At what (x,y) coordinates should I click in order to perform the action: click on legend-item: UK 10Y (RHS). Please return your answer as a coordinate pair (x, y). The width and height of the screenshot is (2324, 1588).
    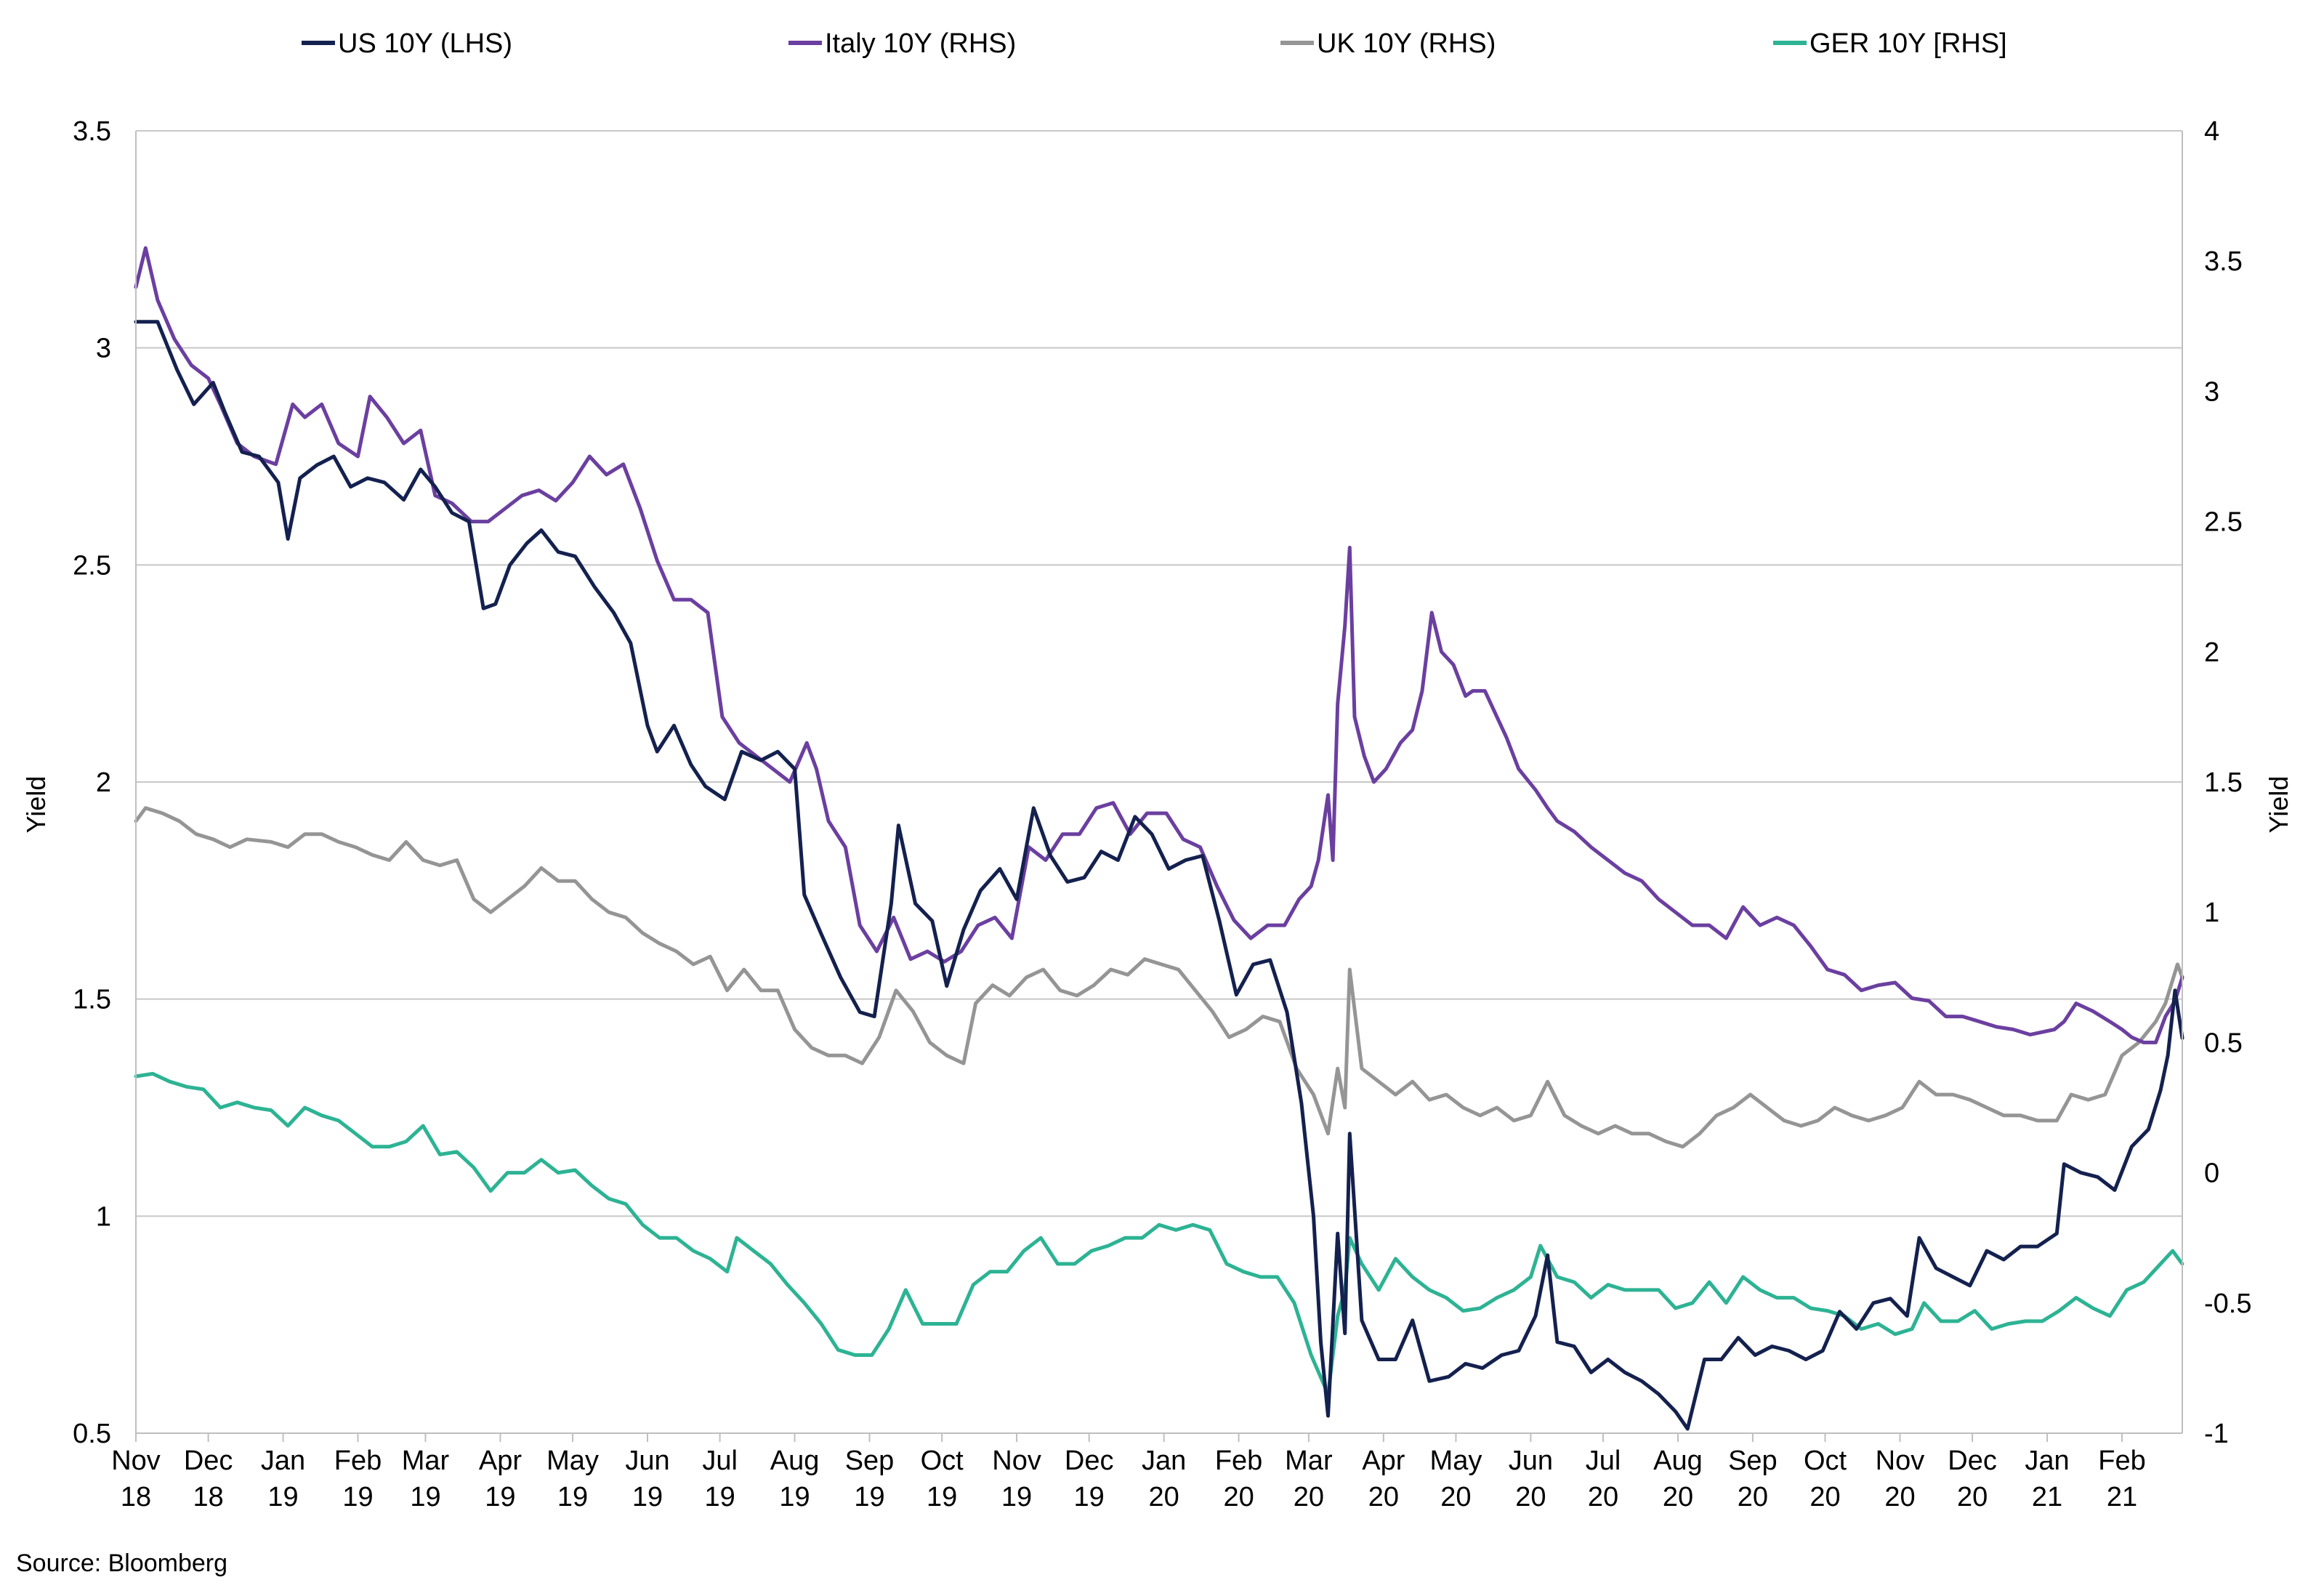
    Looking at the image, I should click on (1388, 43).